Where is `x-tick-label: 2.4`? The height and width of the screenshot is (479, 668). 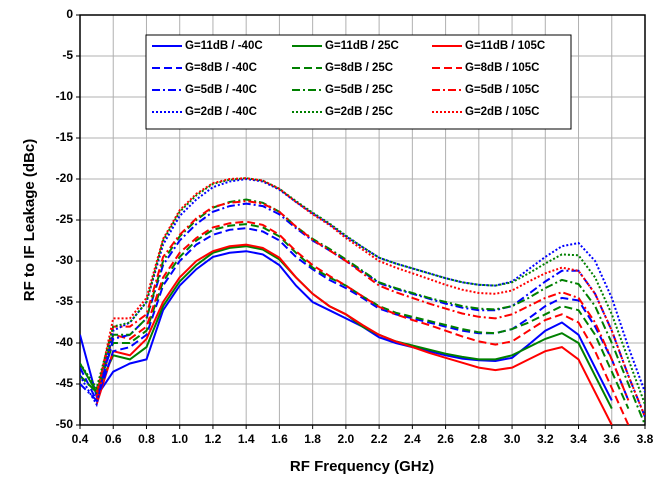
x-tick-label: 2.4 is located at coordinates (412, 439).